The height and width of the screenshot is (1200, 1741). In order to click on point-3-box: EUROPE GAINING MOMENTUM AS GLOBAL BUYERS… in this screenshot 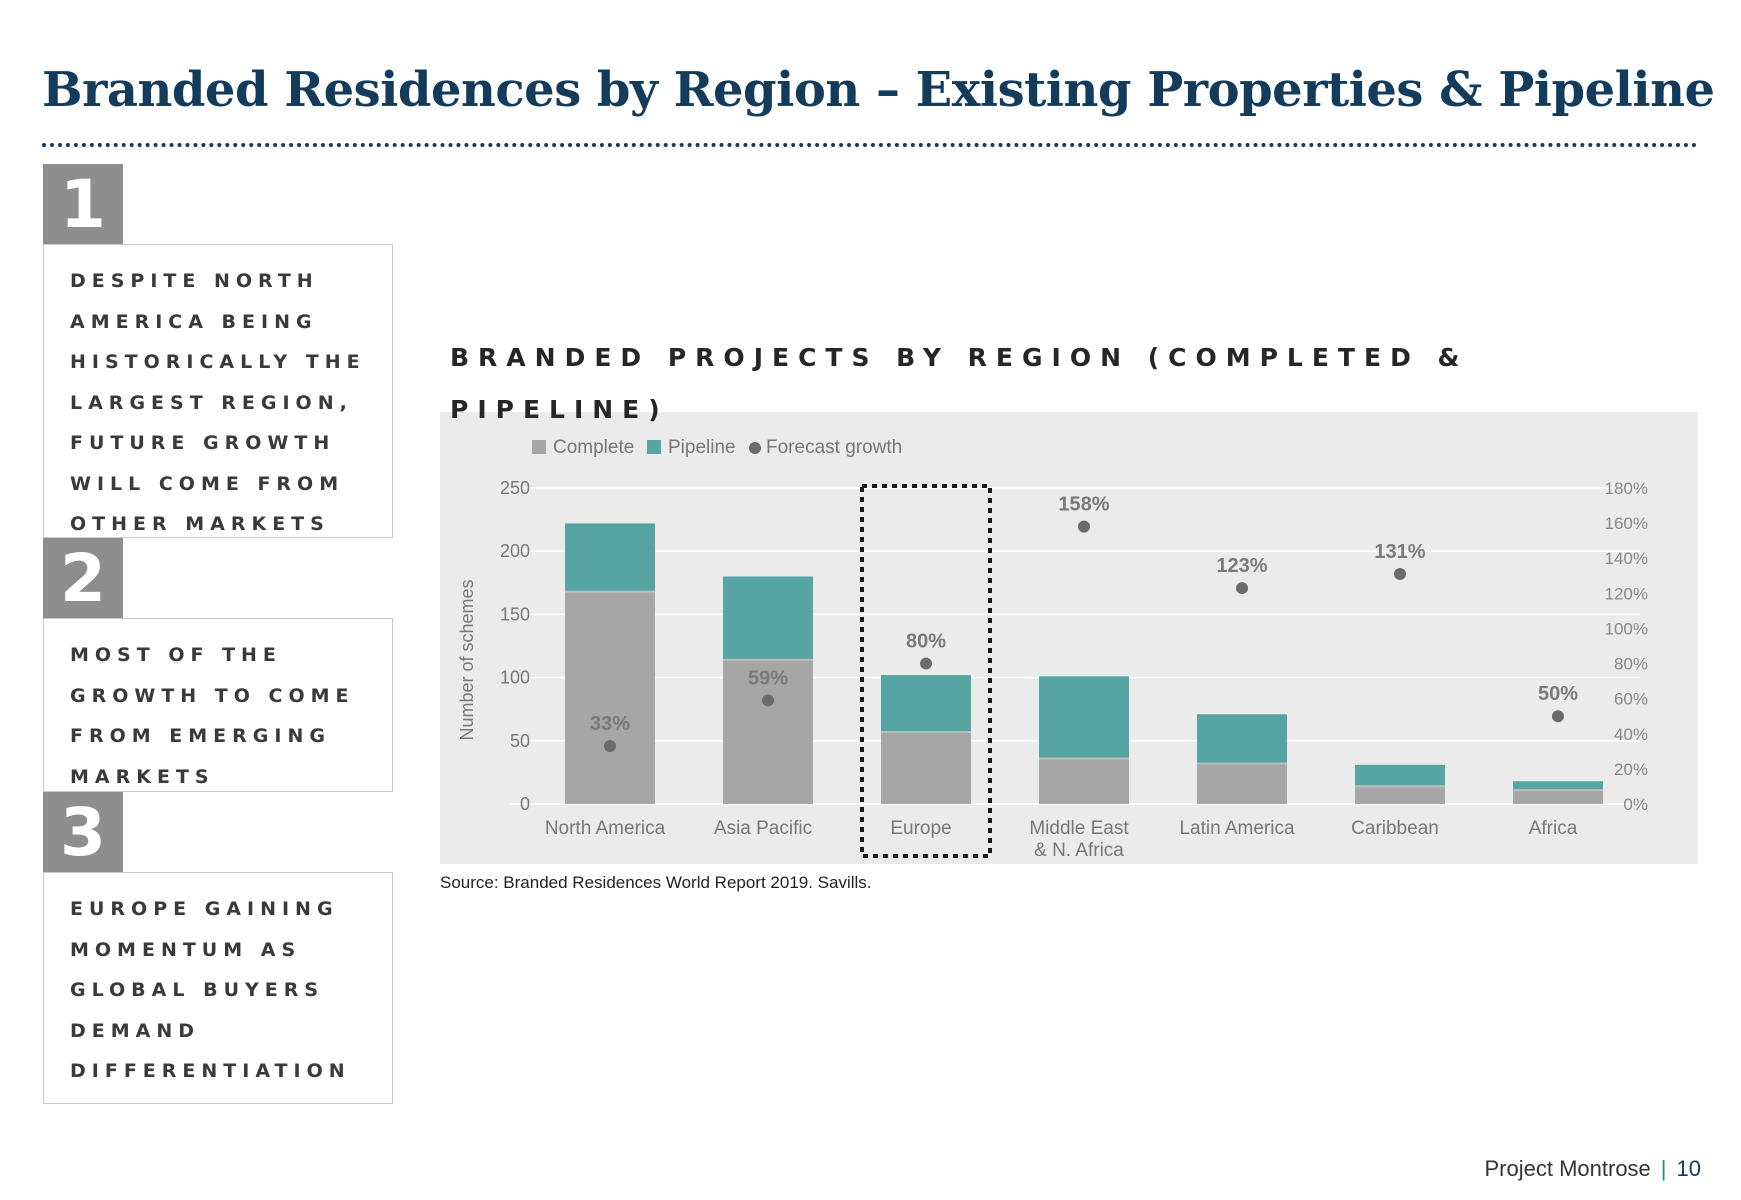, I will do `click(218, 988)`.